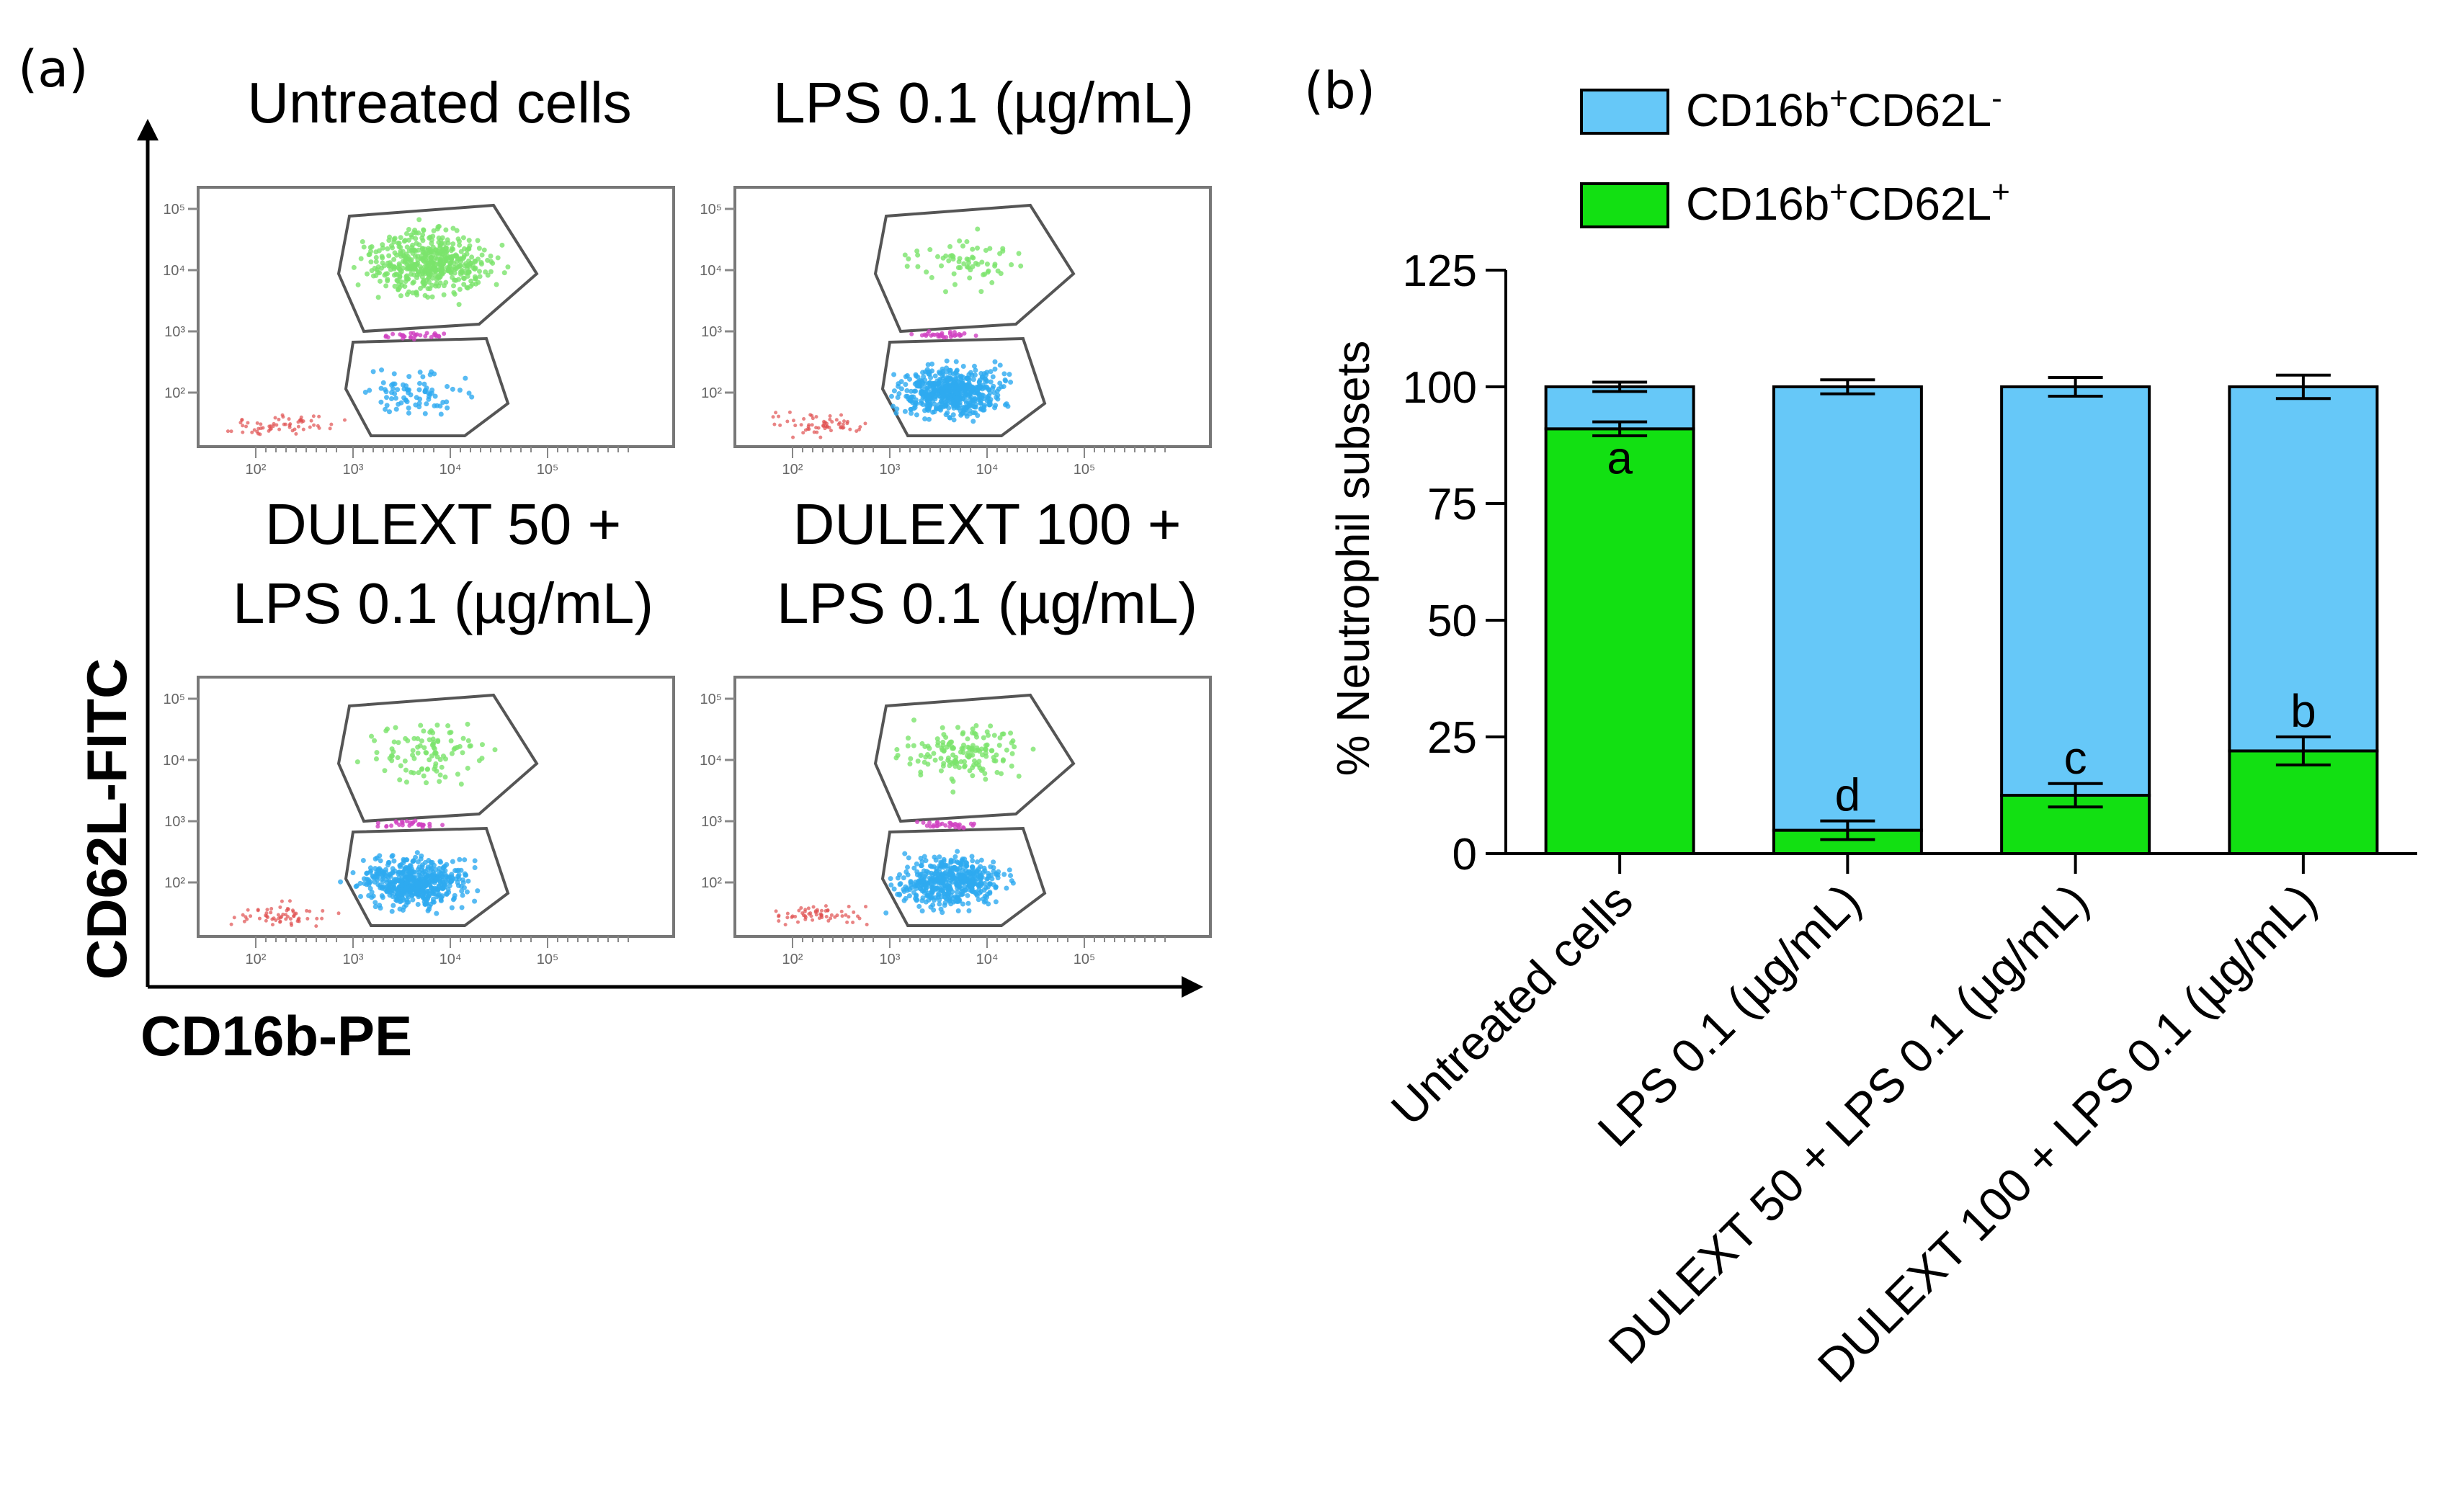 Image resolution: width=2441 pixels, height=1512 pixels. Describe the element at coordinates (548, 959) in the screenshot. I see `flow-x-tick-label: 10⁵` at that location.